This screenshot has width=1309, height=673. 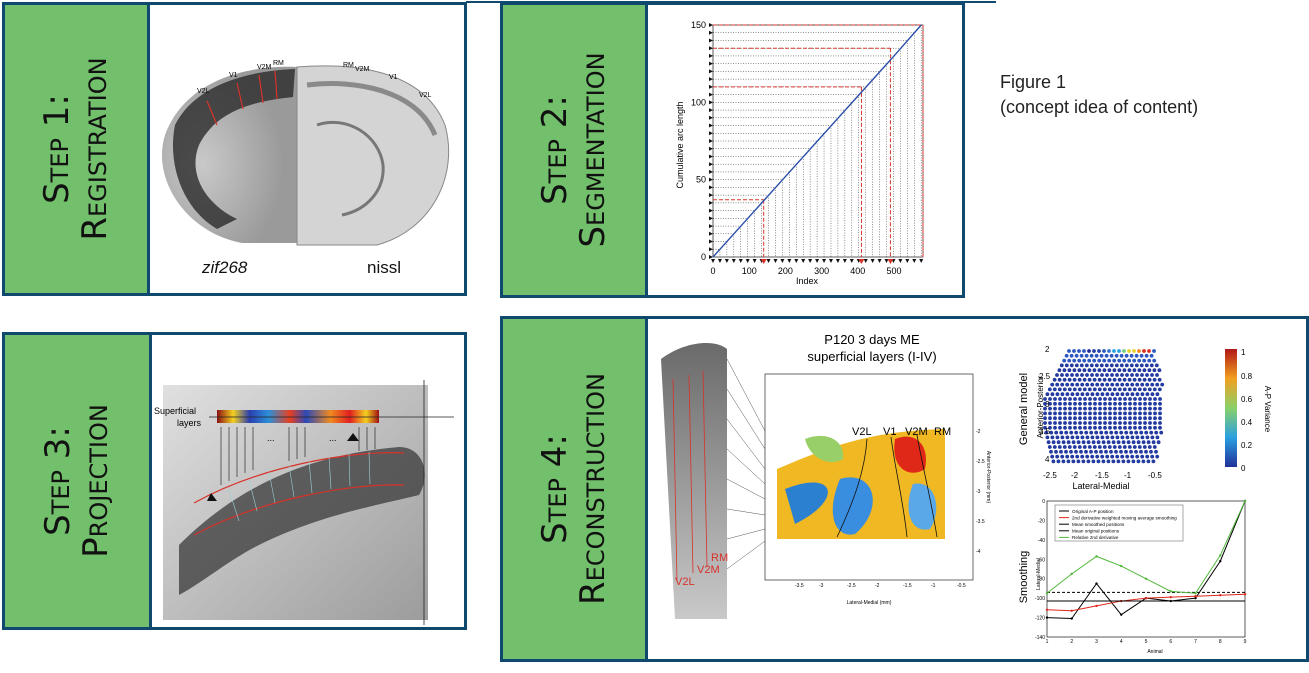 What do you see at coordinates (57, 149) in the screenshot?
I see `step1-title-line1: Step 1:` at bounding box center [57, 149].